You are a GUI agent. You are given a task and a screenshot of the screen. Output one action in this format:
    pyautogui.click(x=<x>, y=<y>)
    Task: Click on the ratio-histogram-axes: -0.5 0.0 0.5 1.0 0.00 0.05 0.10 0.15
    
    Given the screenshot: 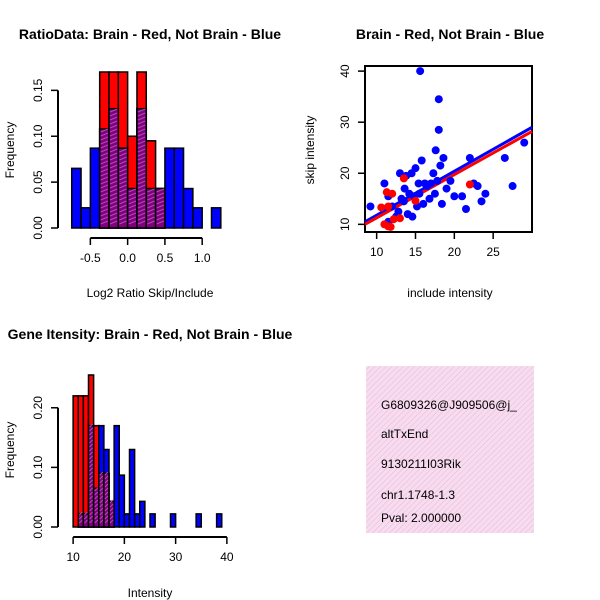 What is the action you would take?
    pyautogui.click(x=121, y=171)
    